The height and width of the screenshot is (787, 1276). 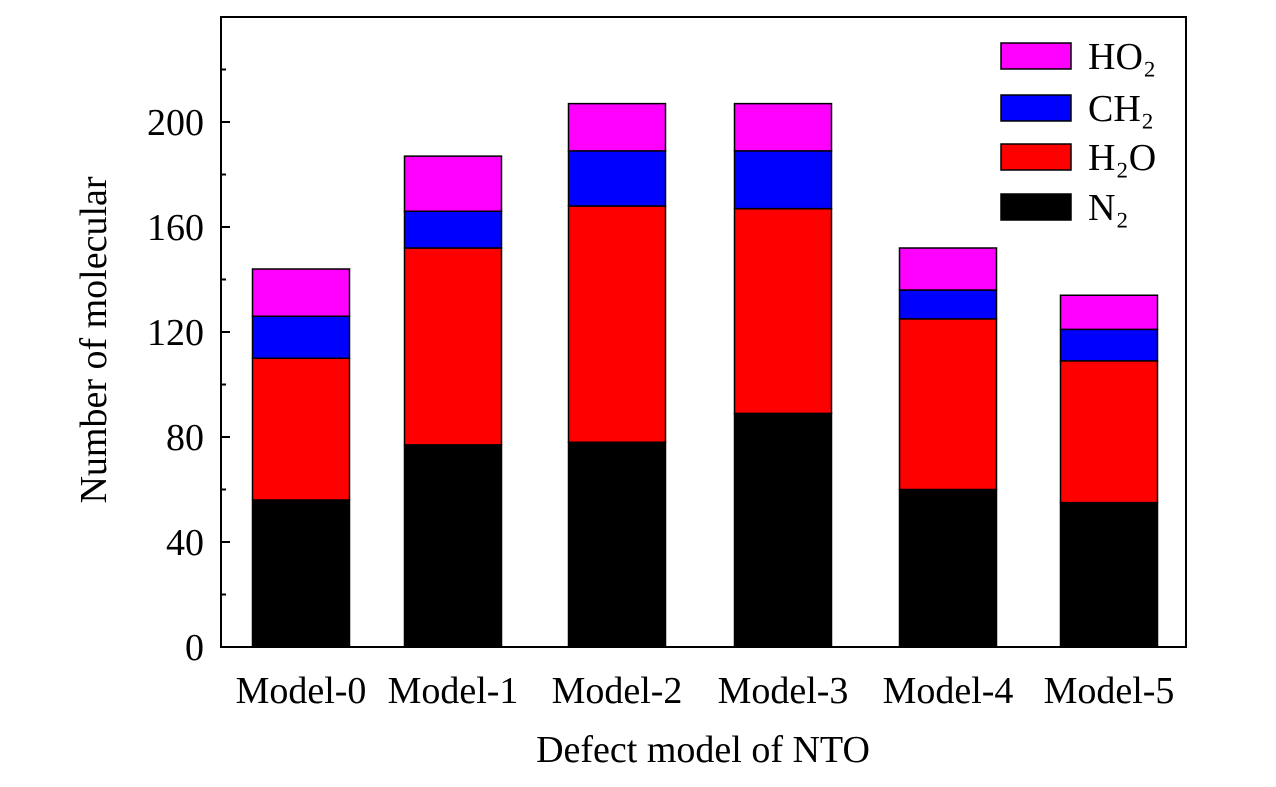 What do you see at coordinates (1121, 109) in the screenshot?
I see `legend-label: CH₂` at bounding box center [1121, 109].